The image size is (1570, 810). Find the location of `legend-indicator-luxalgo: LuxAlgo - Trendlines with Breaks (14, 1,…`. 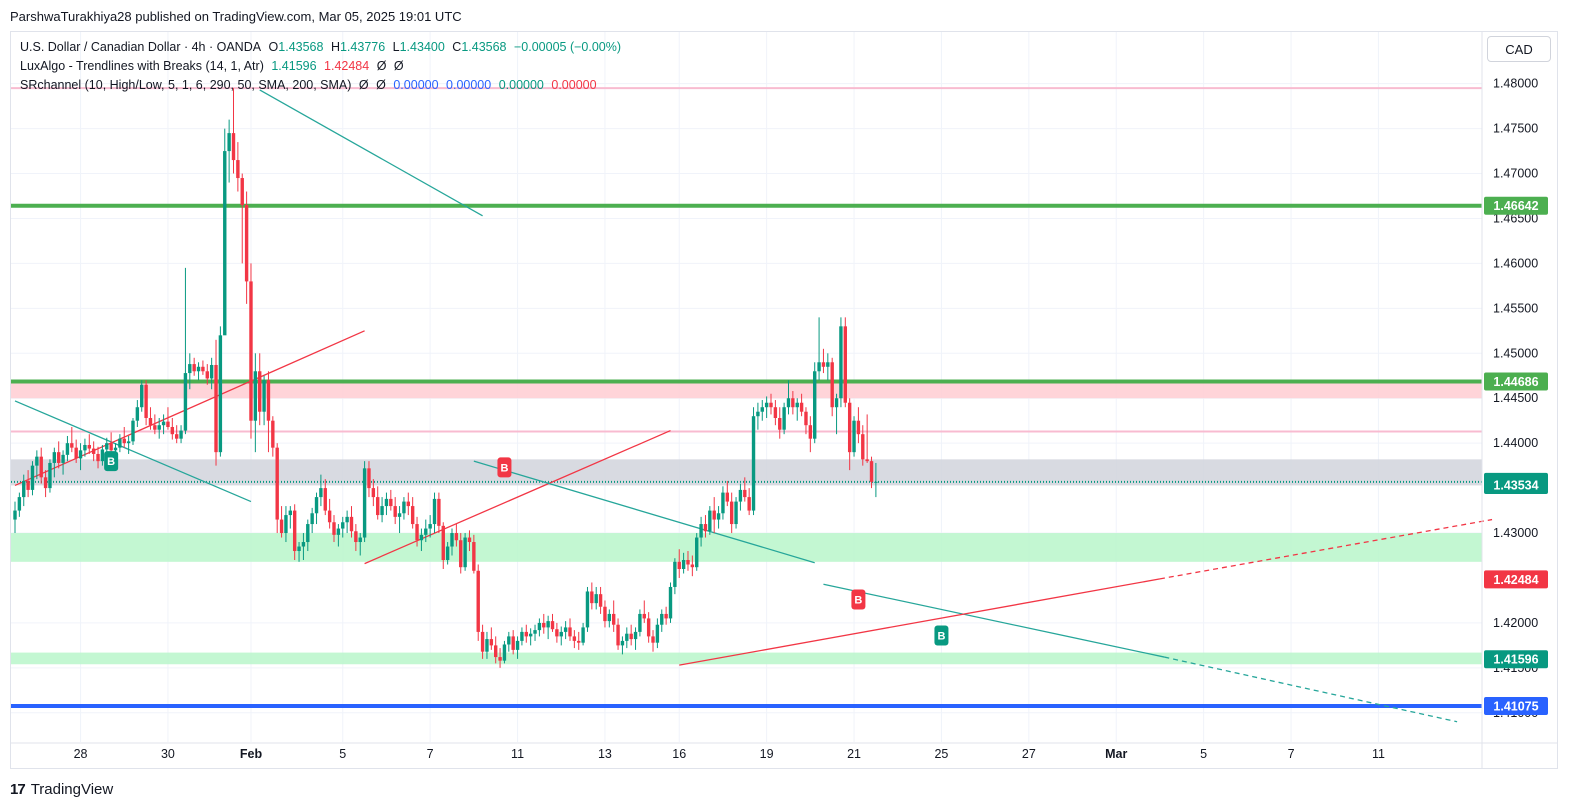

legend-indicator-luxalgo: LuxAlgo - Trendlines with Breaks (14, 1,… is located at coordinates (214, 66).